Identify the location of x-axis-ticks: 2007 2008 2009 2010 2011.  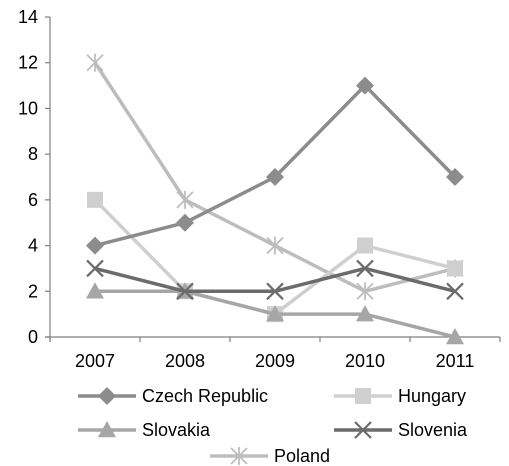
(275, 354).